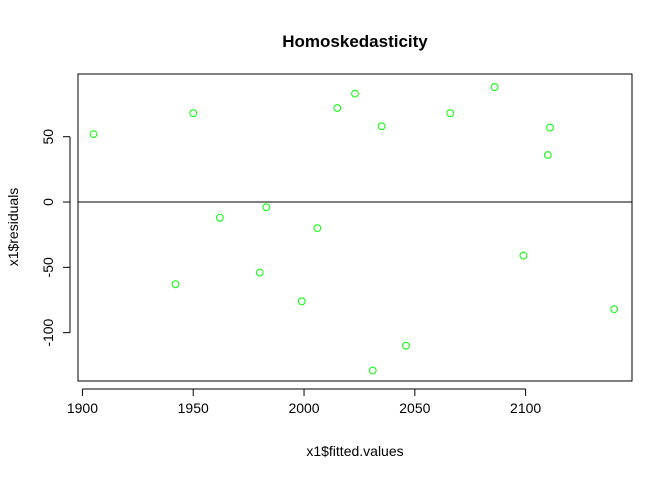 Image resolution: width=672 pixels, height=480 pixels. What do you see at coordinates (193, 408) in the screenshot?
I see `x-tick-label: 1950` at bounding box center [193, 408].